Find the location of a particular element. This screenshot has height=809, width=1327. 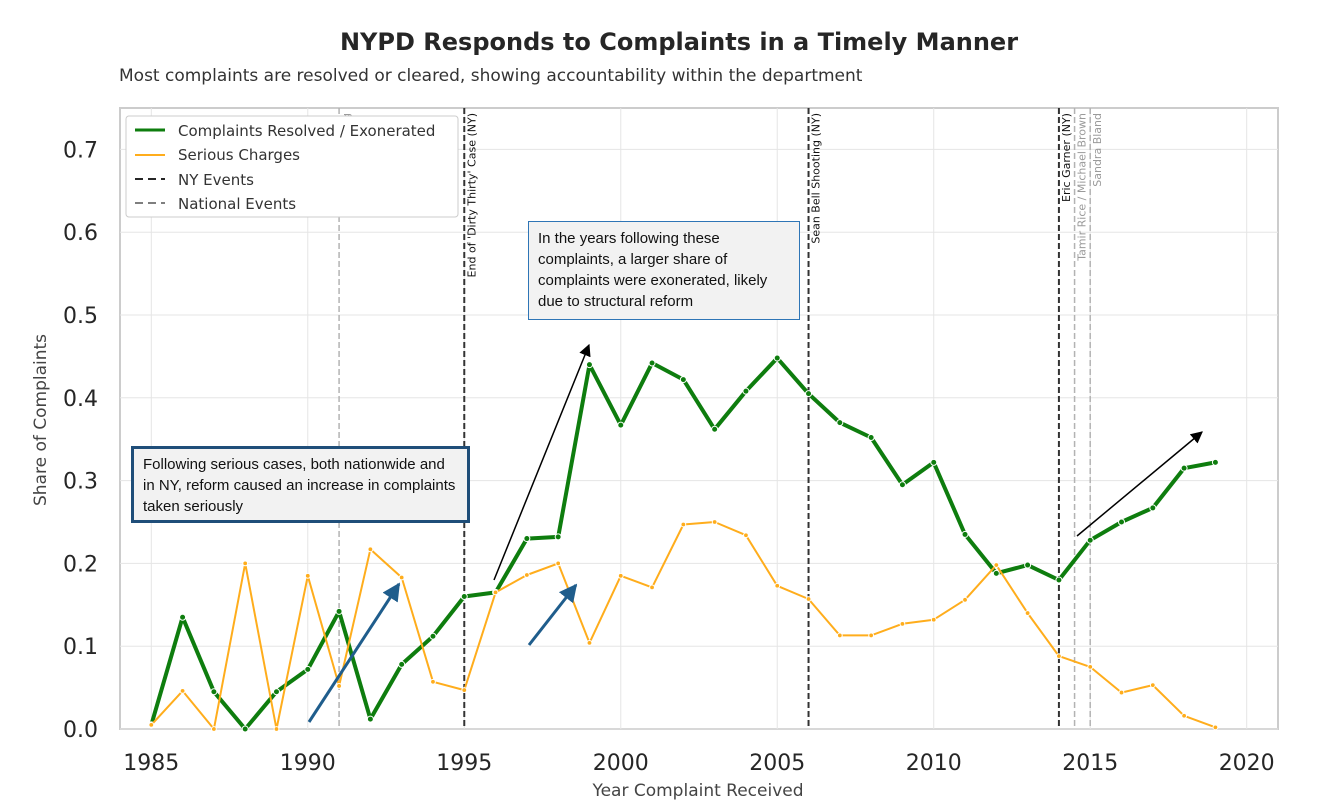

event-label: Eric Garner (NY) is located at coordinates (1066, 157).